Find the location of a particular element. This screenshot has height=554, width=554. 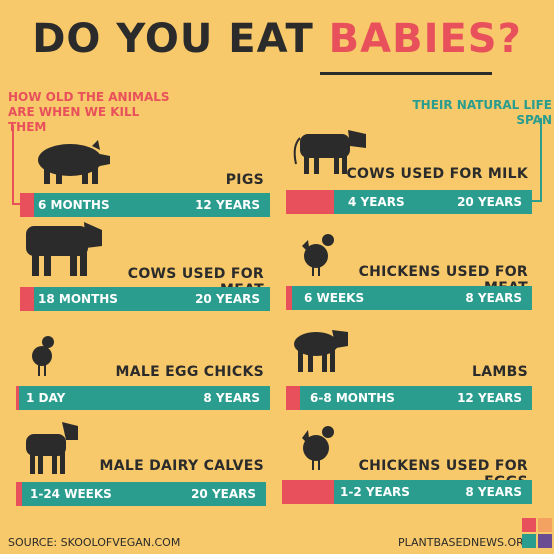

kill-age: 1-24 WEEKS is located at coordinates (71, 494).